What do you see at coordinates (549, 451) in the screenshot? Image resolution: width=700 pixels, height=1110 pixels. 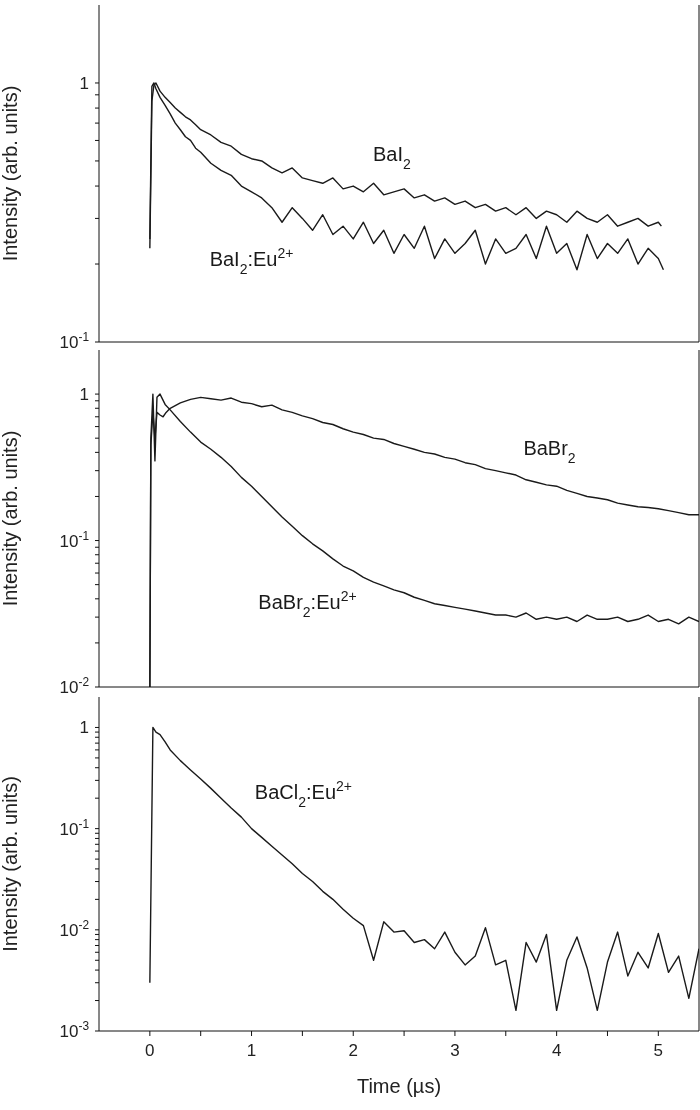 I see `series-label: BaBr$_{2}$` at bounding box center [549, 451].